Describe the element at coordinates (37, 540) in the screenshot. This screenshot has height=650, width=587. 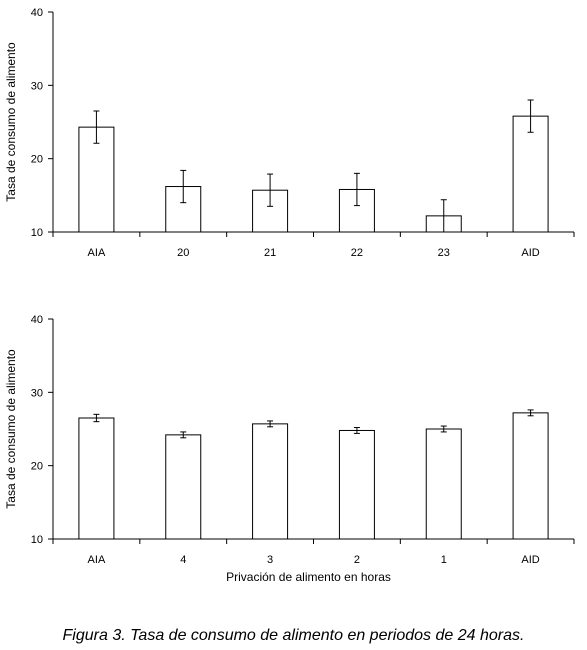
I see `chart2-y-tick-label: 10` at that location.